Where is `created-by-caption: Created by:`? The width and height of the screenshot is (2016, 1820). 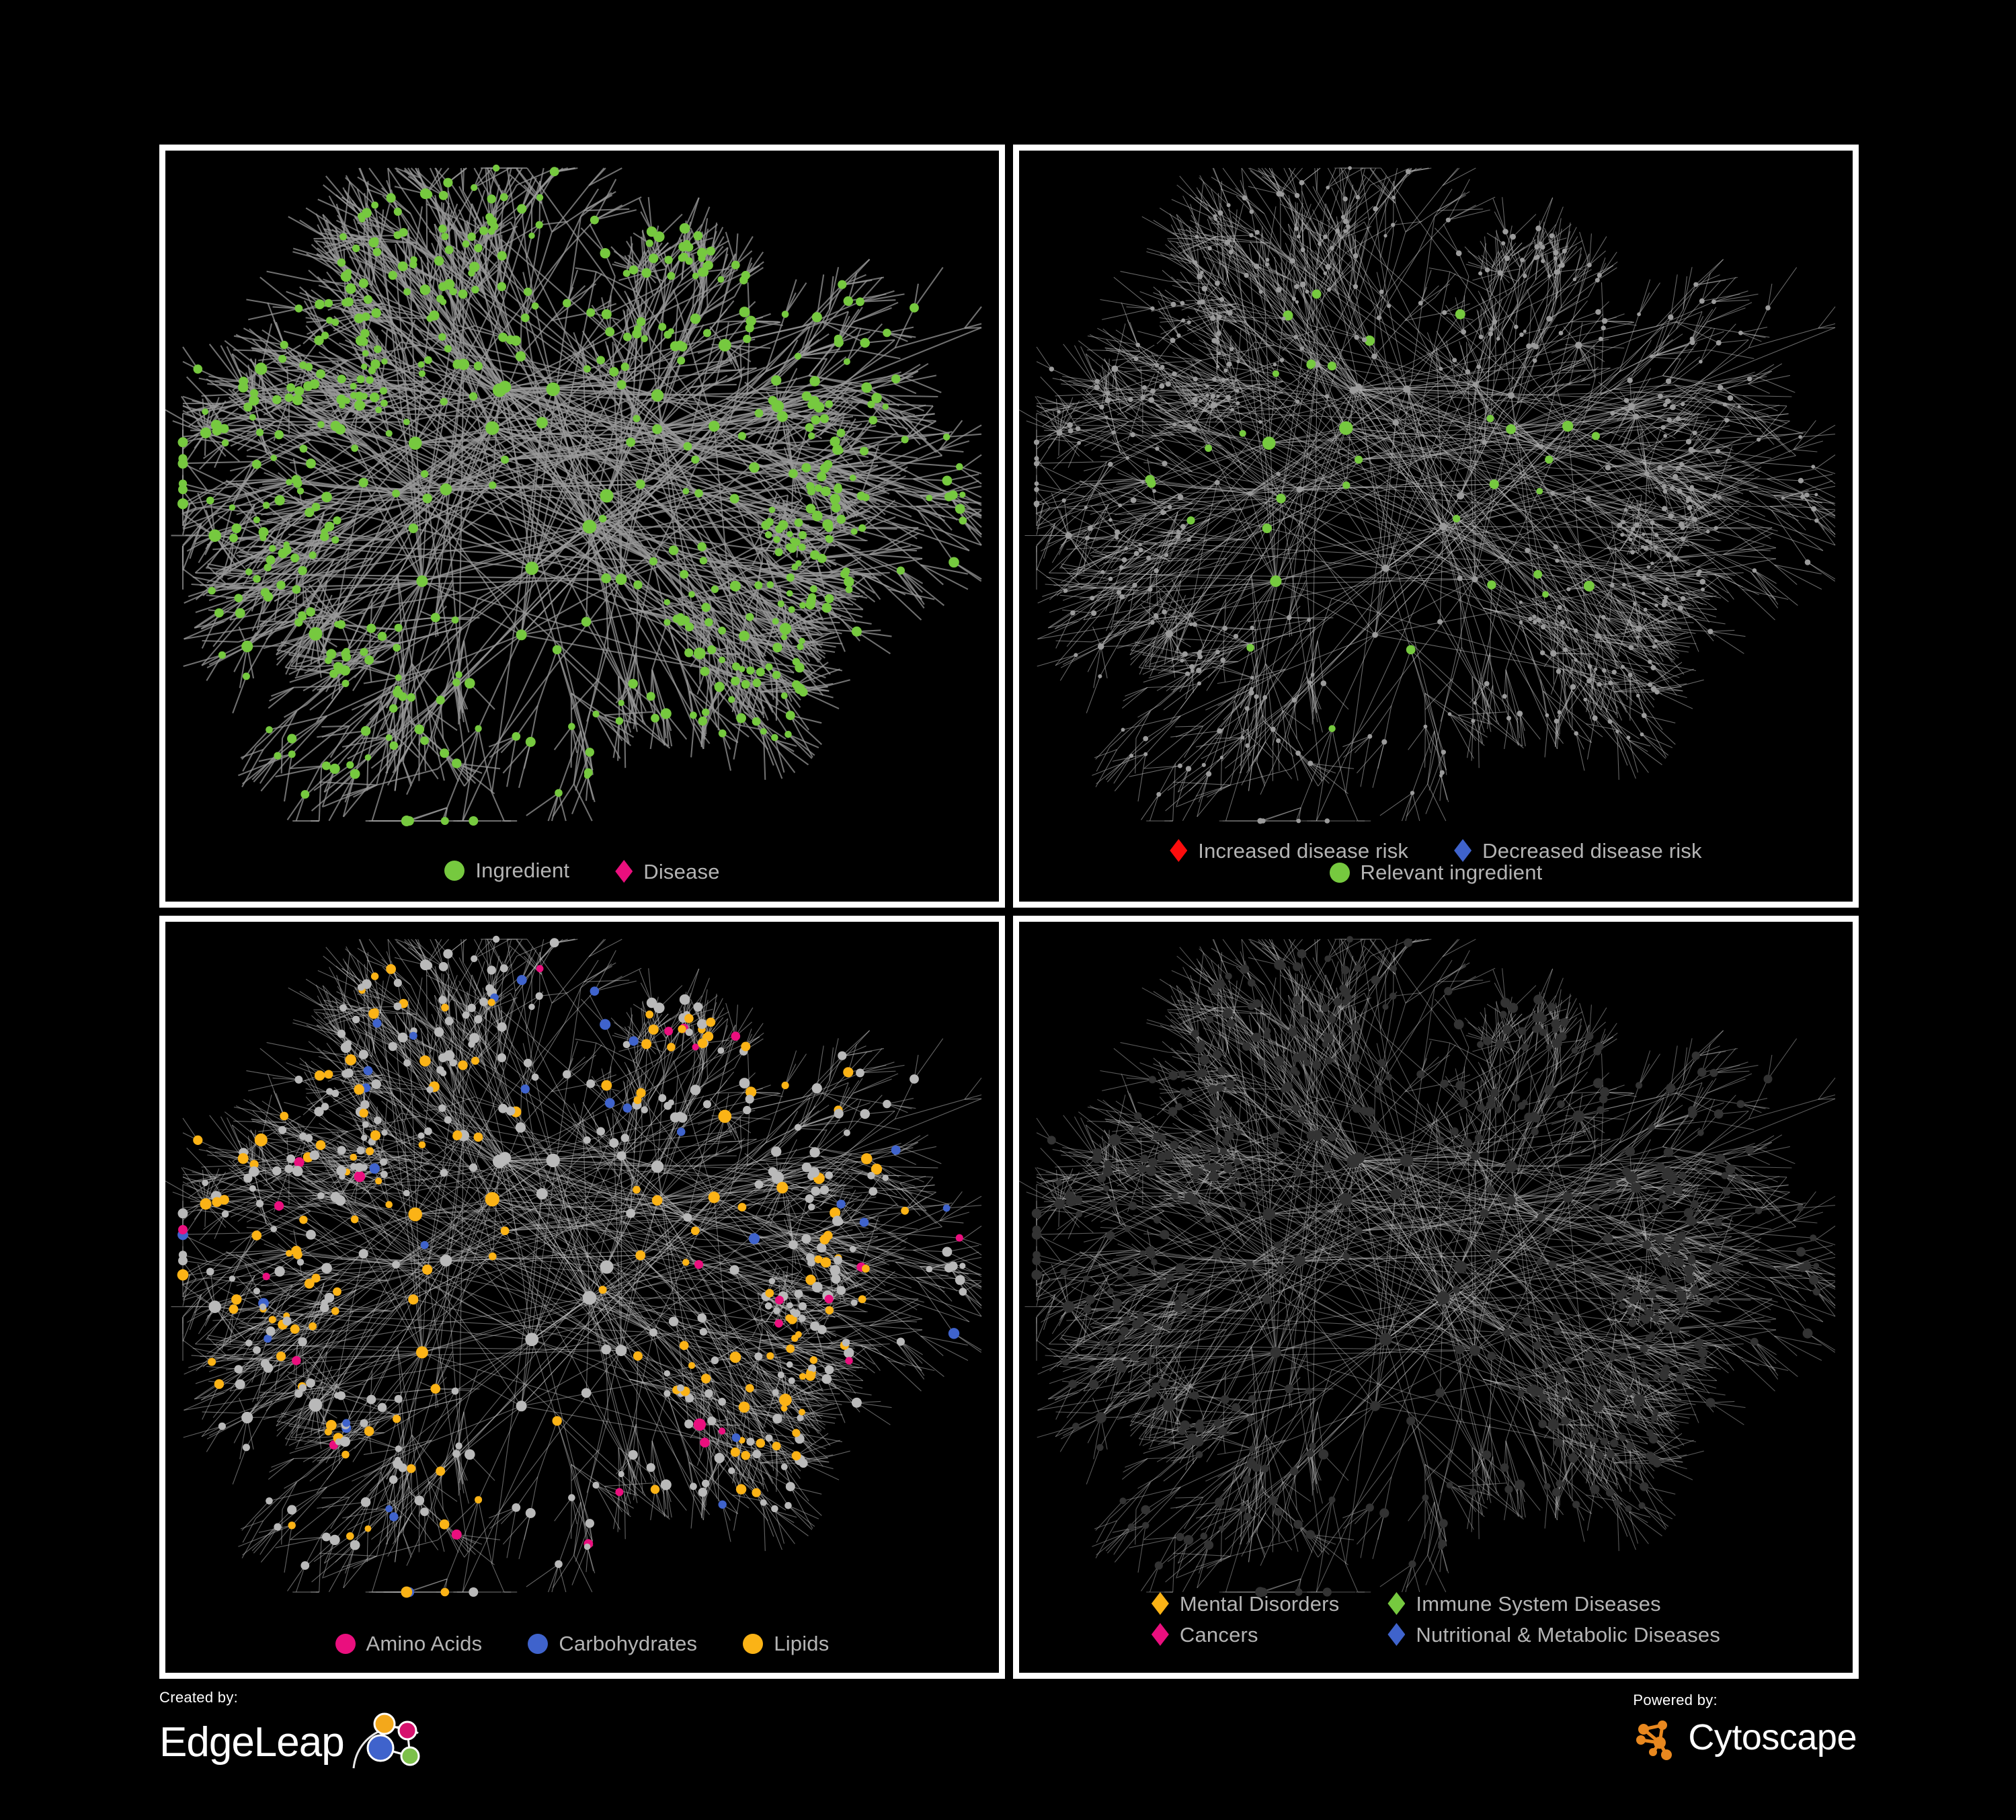 created-by-caption: Created by: is located at coordinates (292, 1697).